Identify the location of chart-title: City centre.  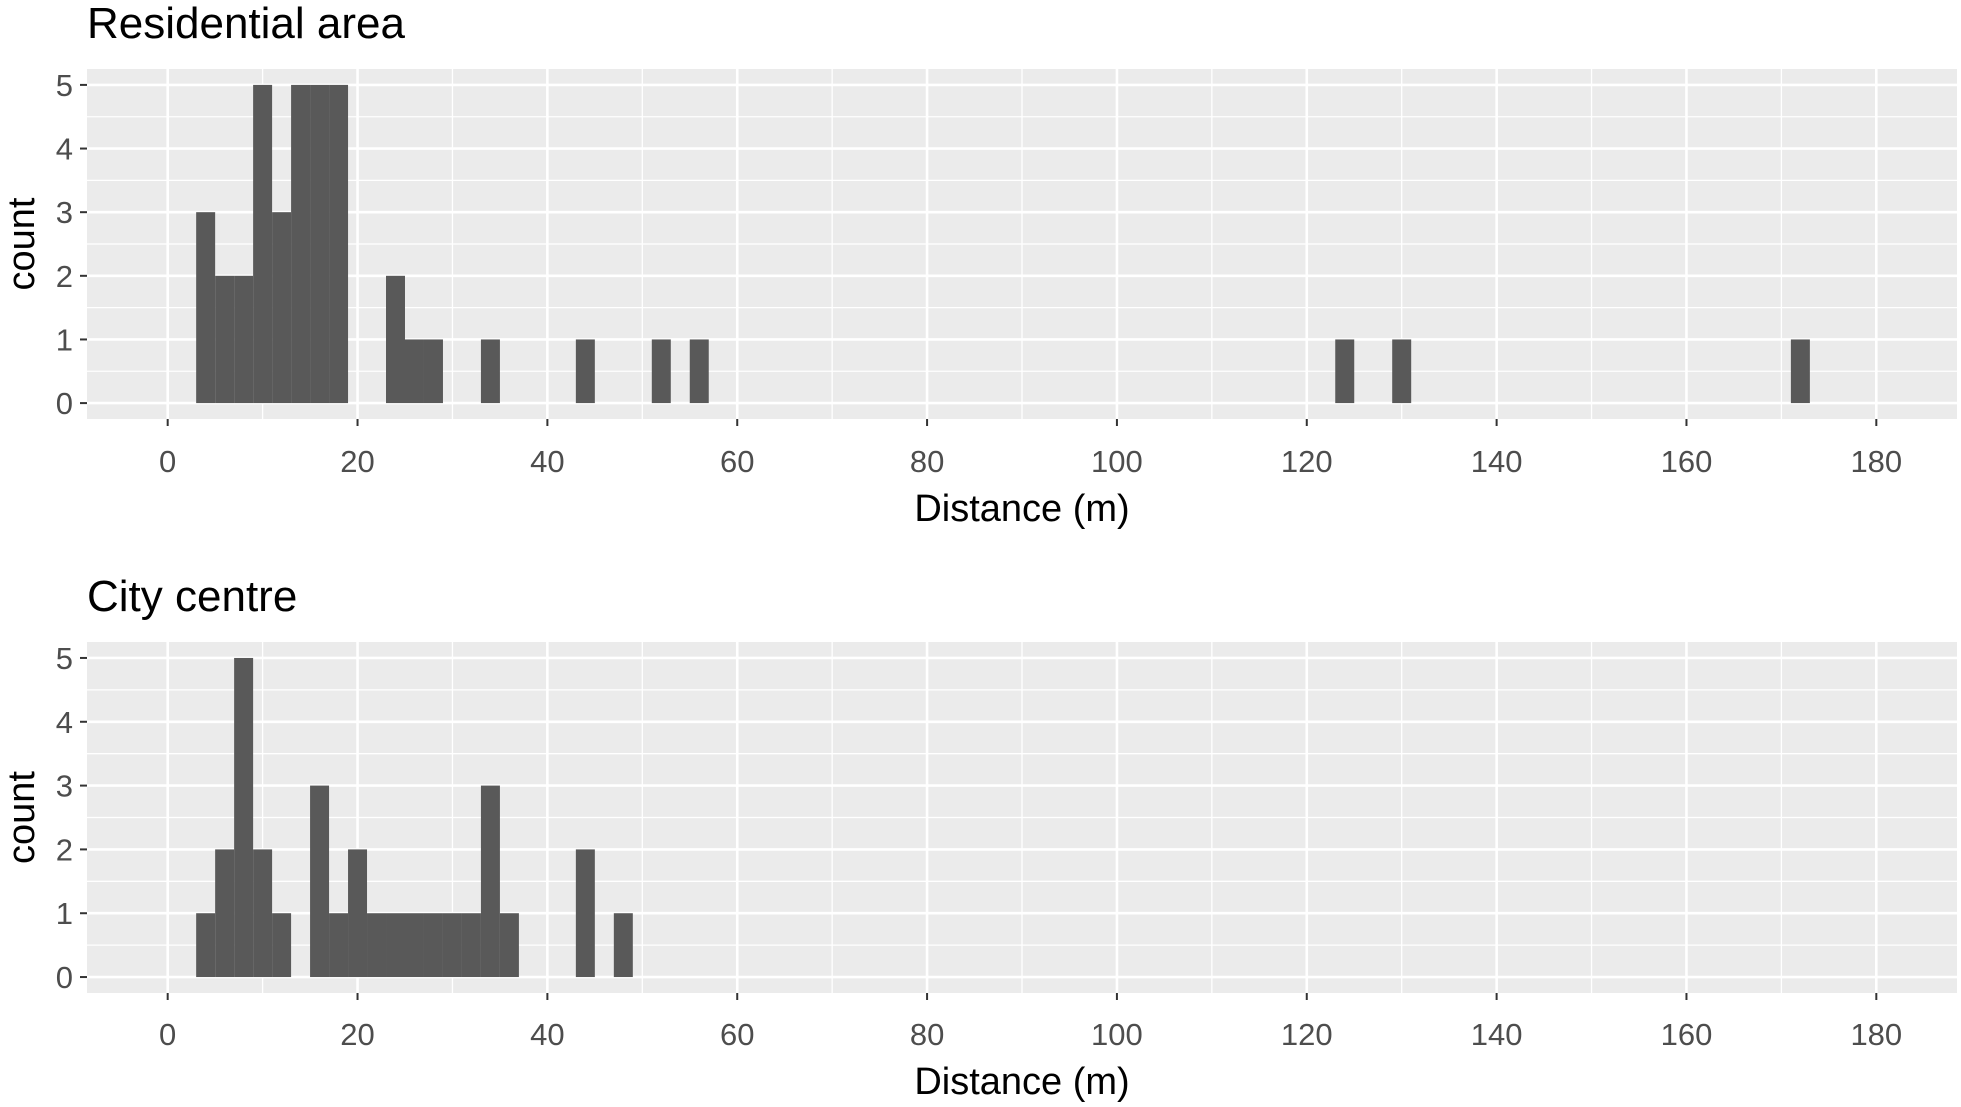
(192, 596).